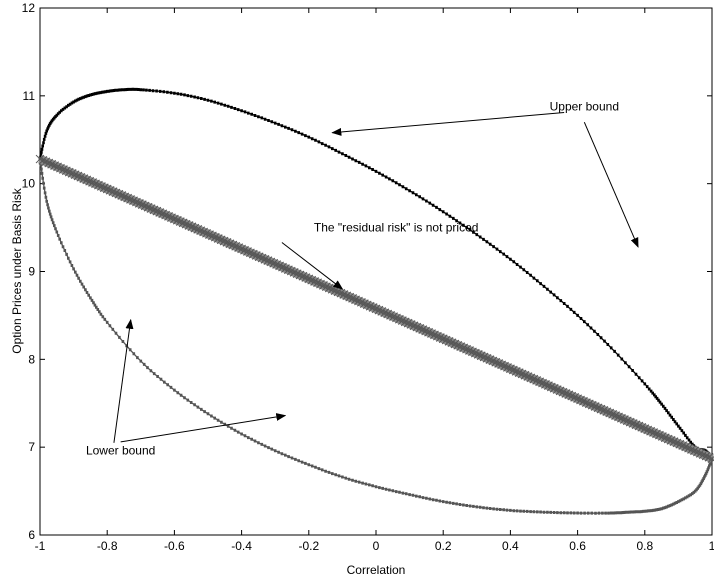 The height and width of the screenshot is (578, 714). Describe the element at coordinates (31, 447) in the screenshot. I see `y-tick-label: 7` at that location.